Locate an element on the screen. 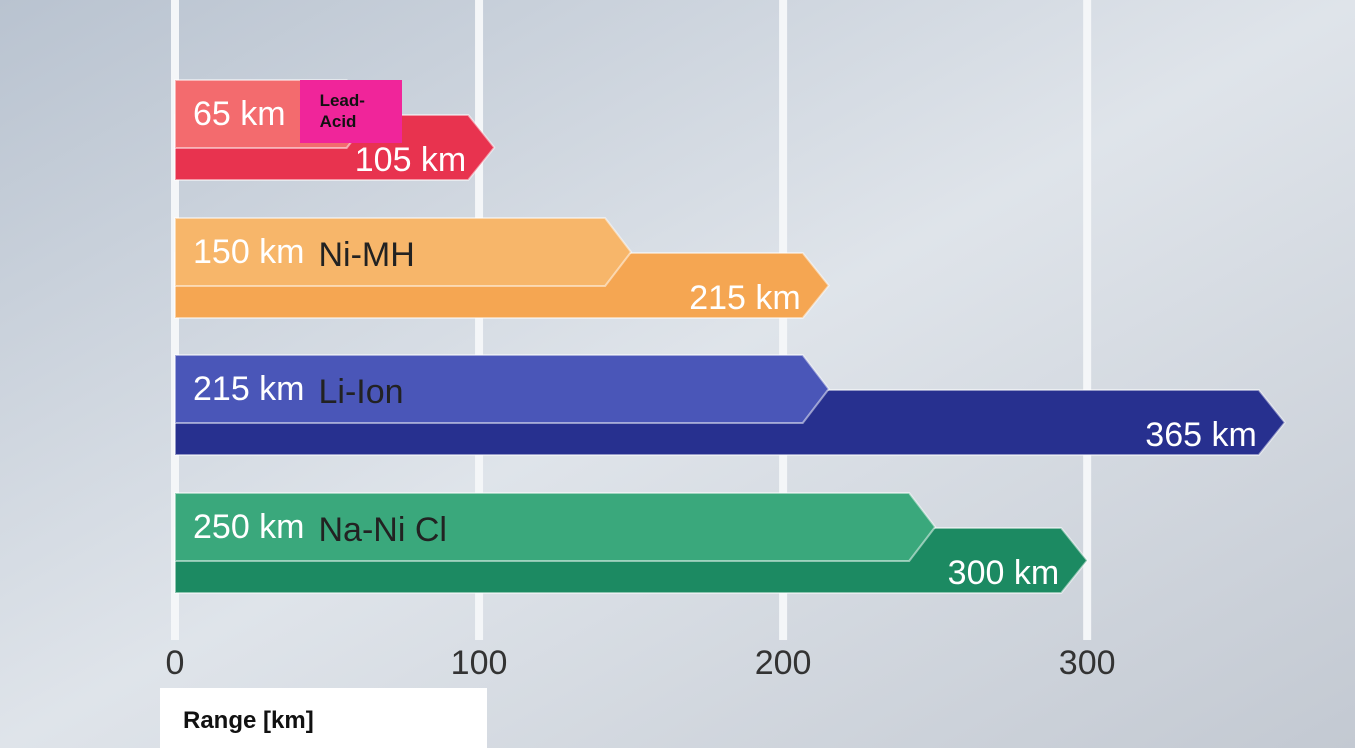 The width and height of the screenshot is (1355, 748). category-label: Li-Ion is located at coordinates (361, 392).